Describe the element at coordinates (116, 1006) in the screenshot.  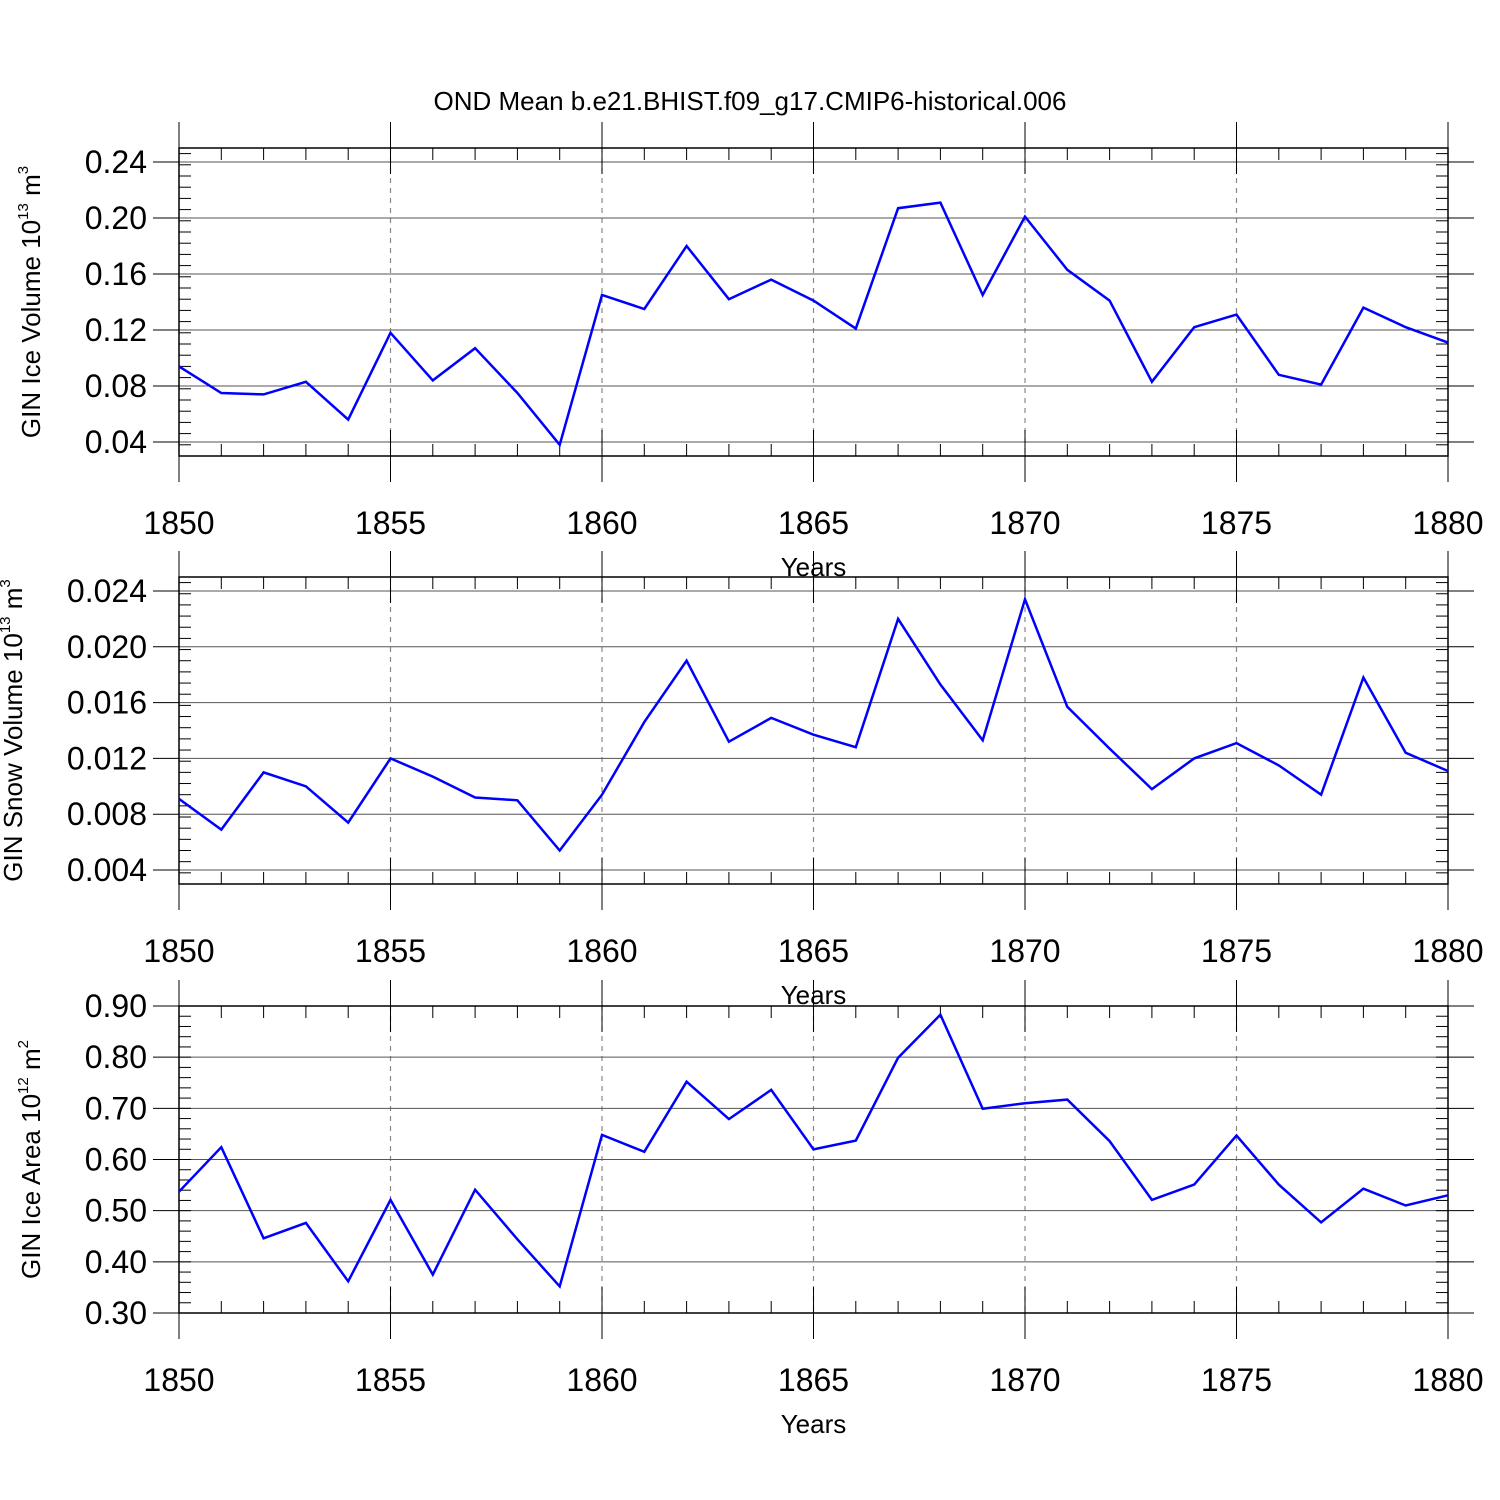
I see `y-tick-label: 0.90` at that location.